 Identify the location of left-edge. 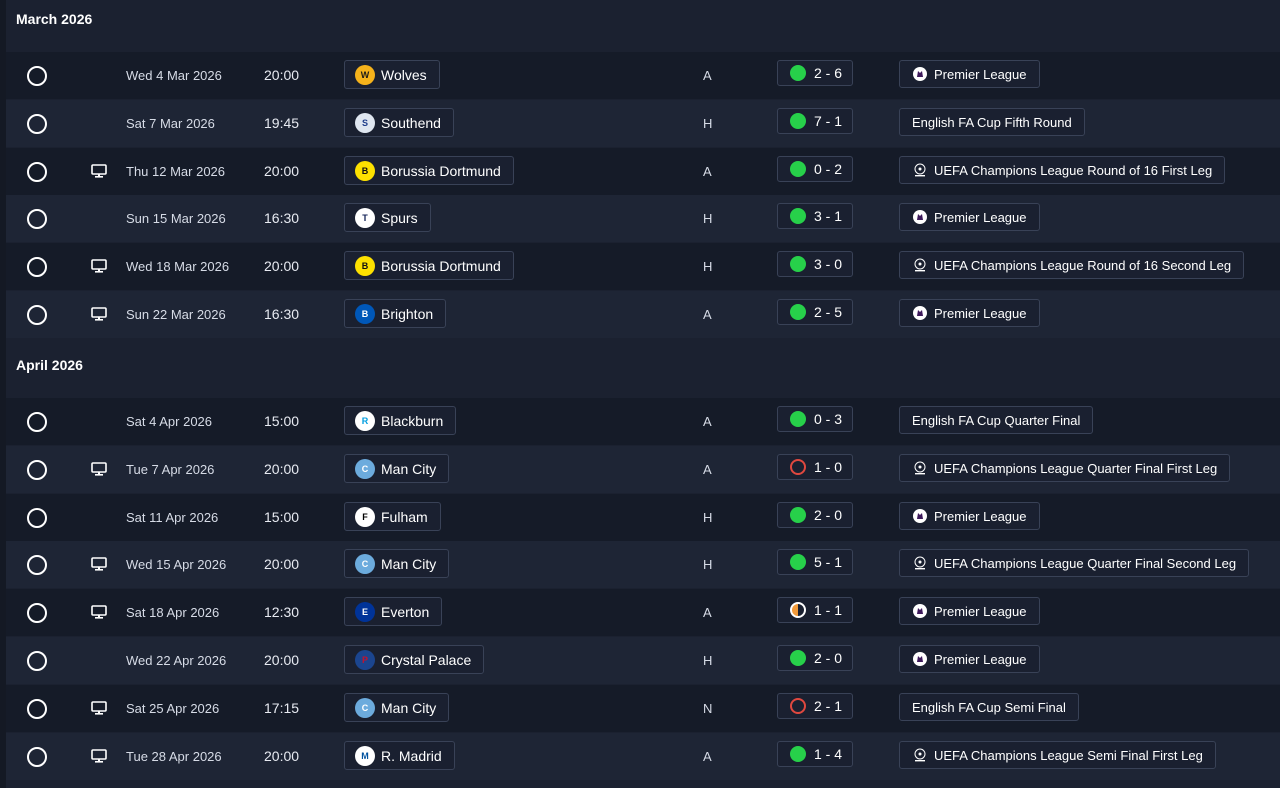
(3, 394).